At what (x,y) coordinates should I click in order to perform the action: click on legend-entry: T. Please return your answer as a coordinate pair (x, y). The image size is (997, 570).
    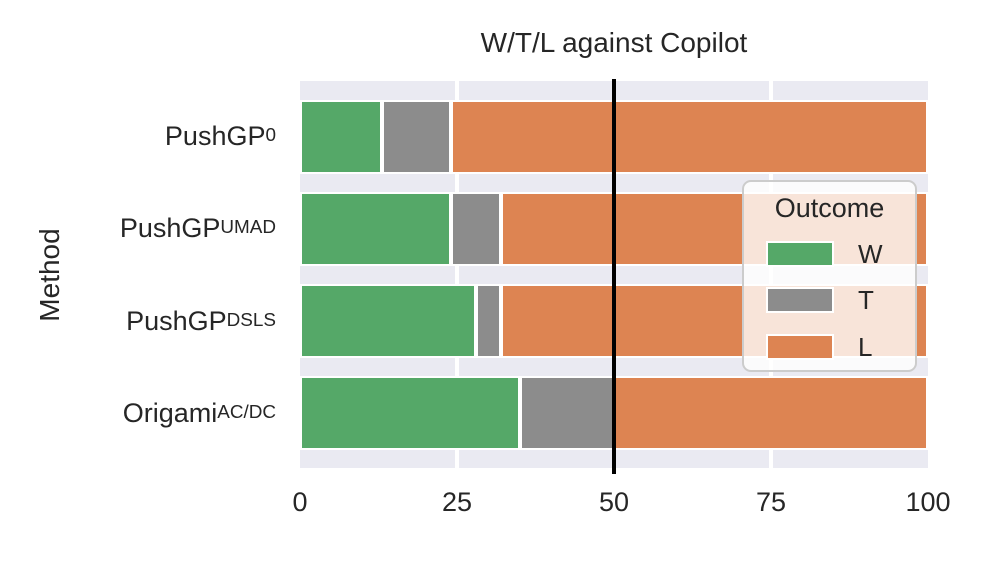
    Looking at the image, I should click on (820, 300).